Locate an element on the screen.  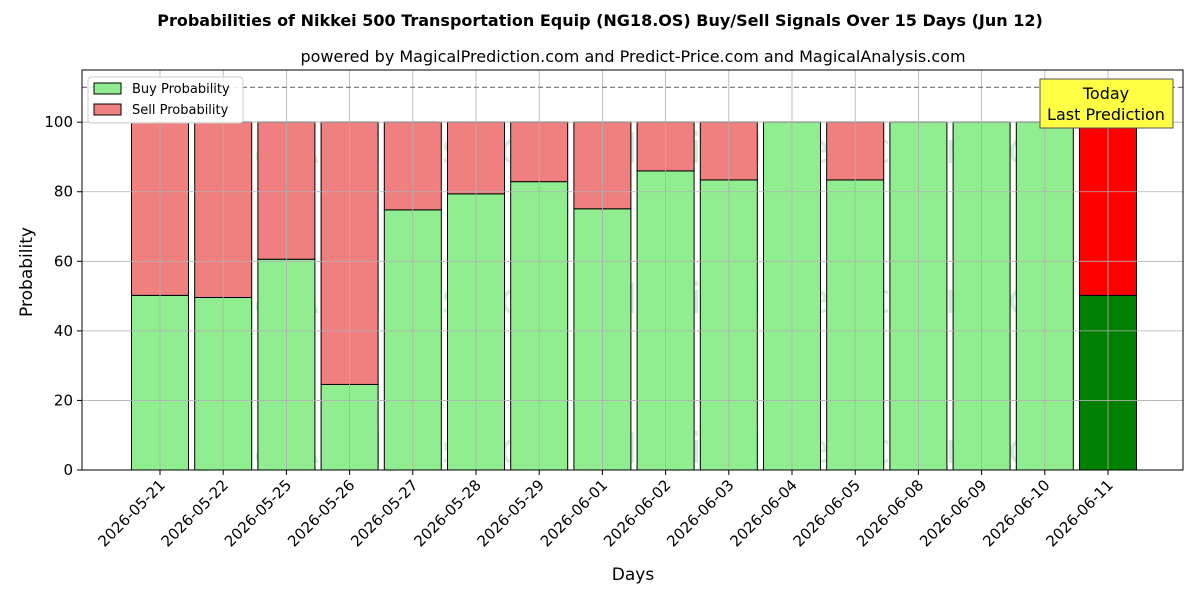
y-tick-label: 0 is located at coordinates (68, 470).